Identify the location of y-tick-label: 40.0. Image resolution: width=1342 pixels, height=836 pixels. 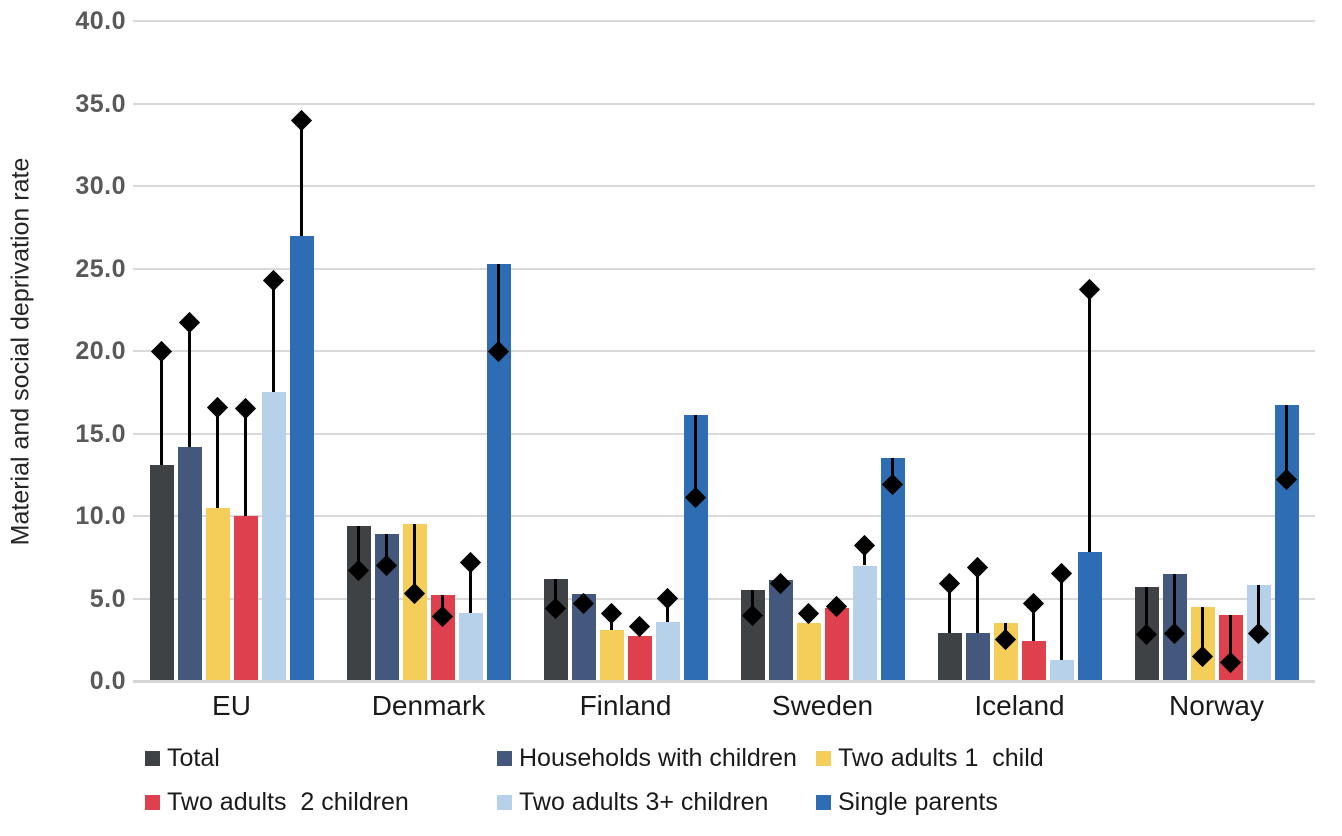
(100, 21).